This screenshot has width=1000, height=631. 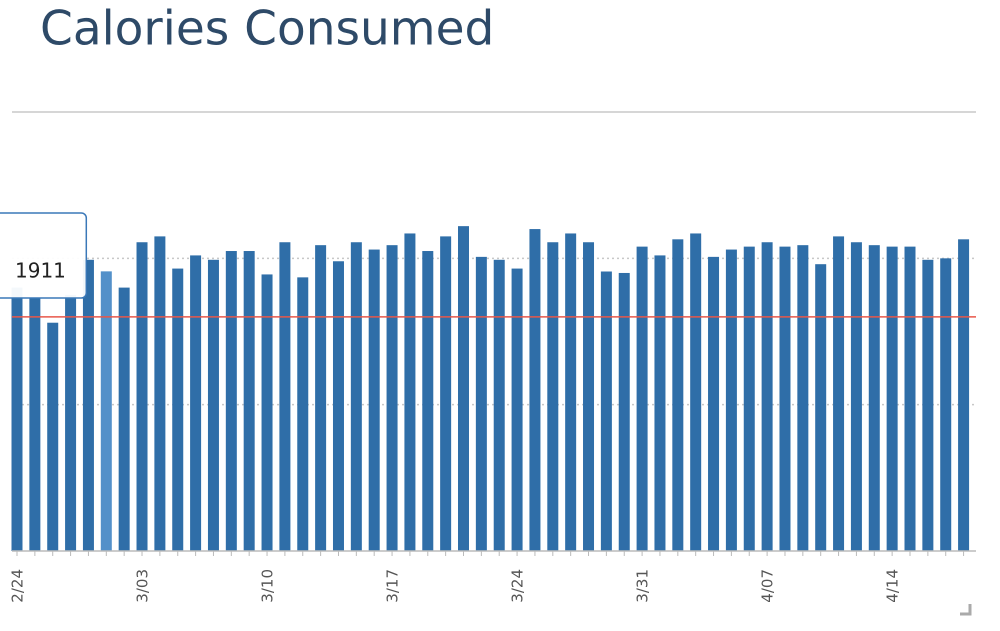 What do you see at coordinates (40, 271) in the screenshot?
I see `tooltip-value: 1911` at bounding box center [40, 271].